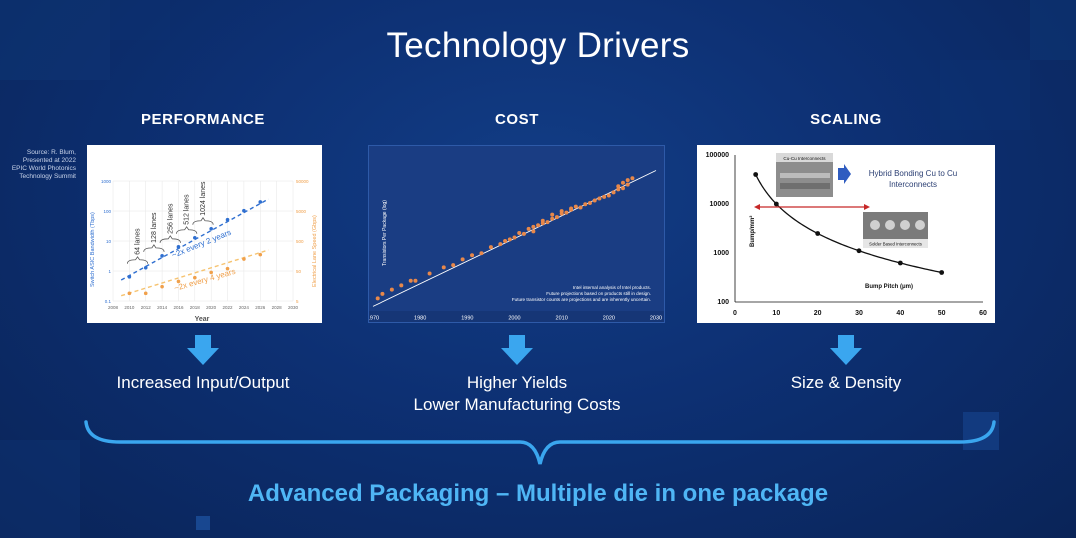 This screenshot has height=538, width=1076. I want to click on y-right-tick-label: 5000, so click(301, 211).